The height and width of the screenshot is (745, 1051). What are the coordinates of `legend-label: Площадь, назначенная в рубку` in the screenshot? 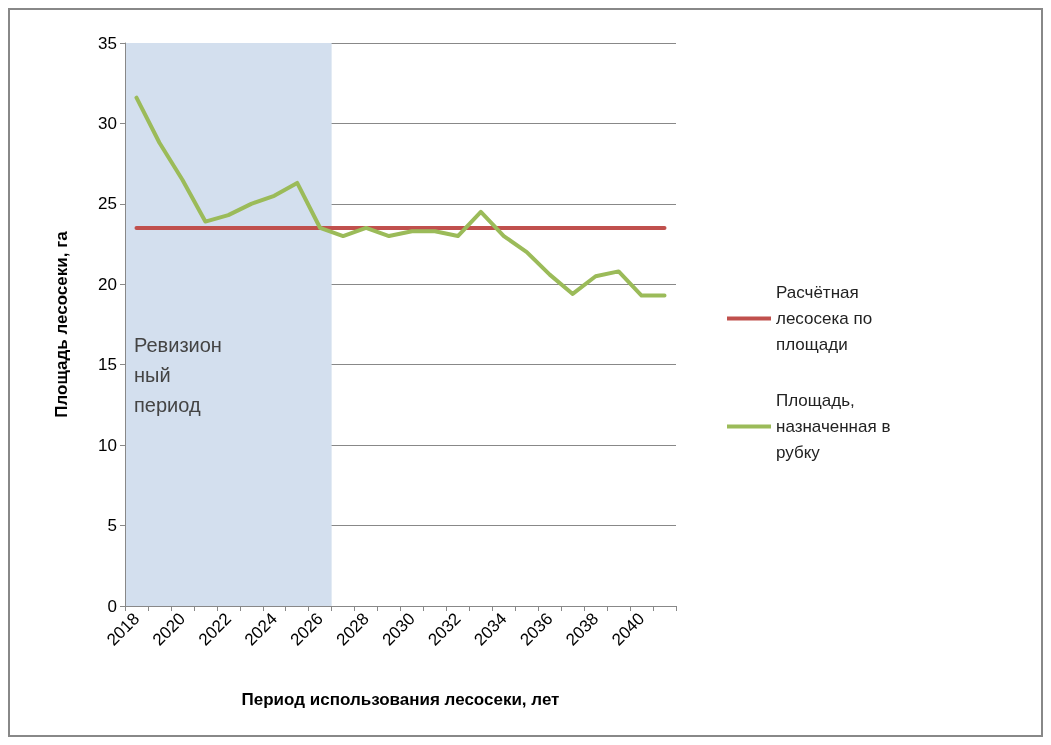 It's located at (836, 426).